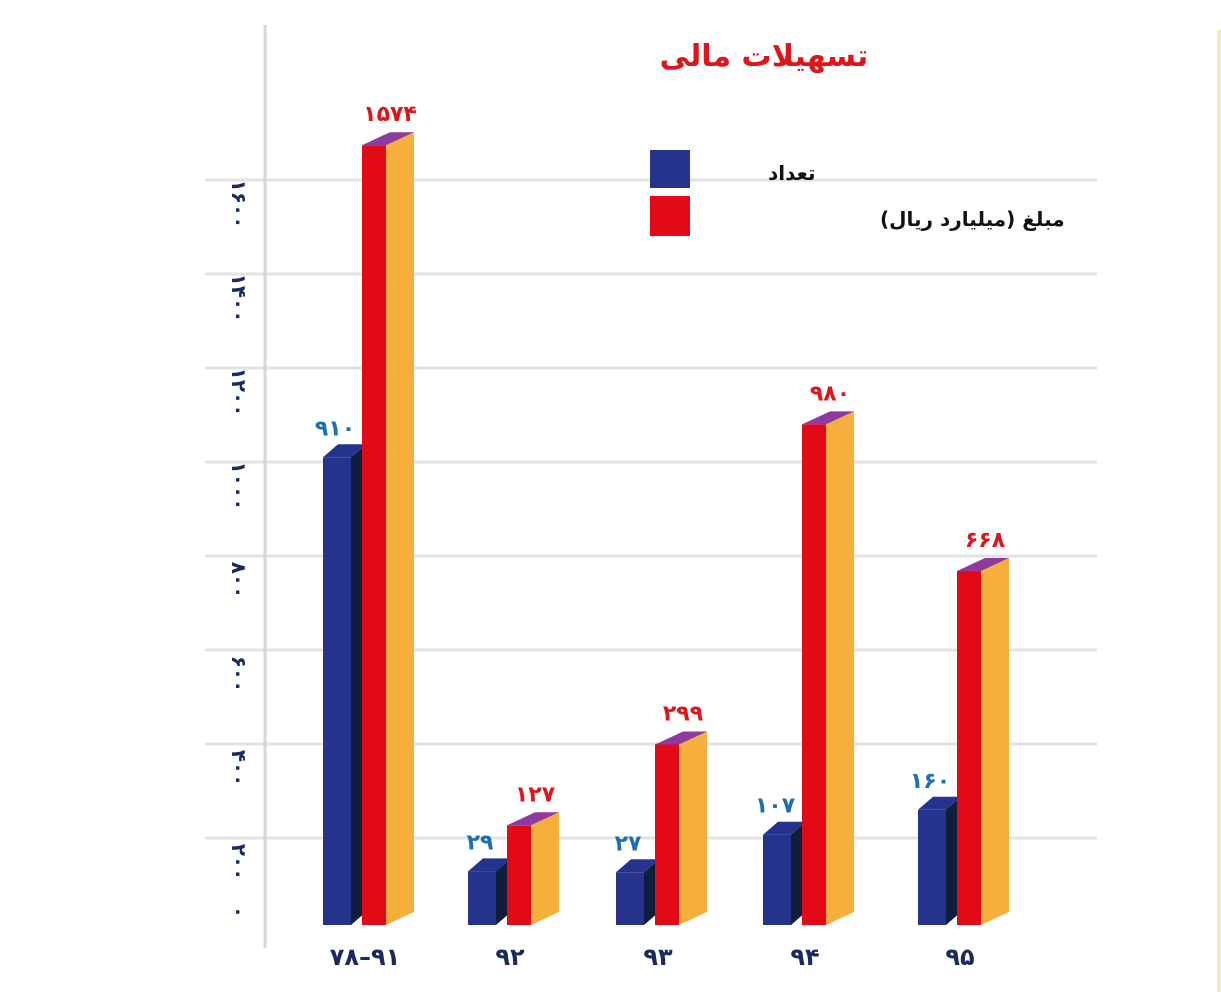 The height and width of the screenshot is (992, 1221). What do you see at coordinates (365, 957) in the screenshot?
I see `x-tick-label-0: ۷۸–۹۱` at bounding box center [365, 957].